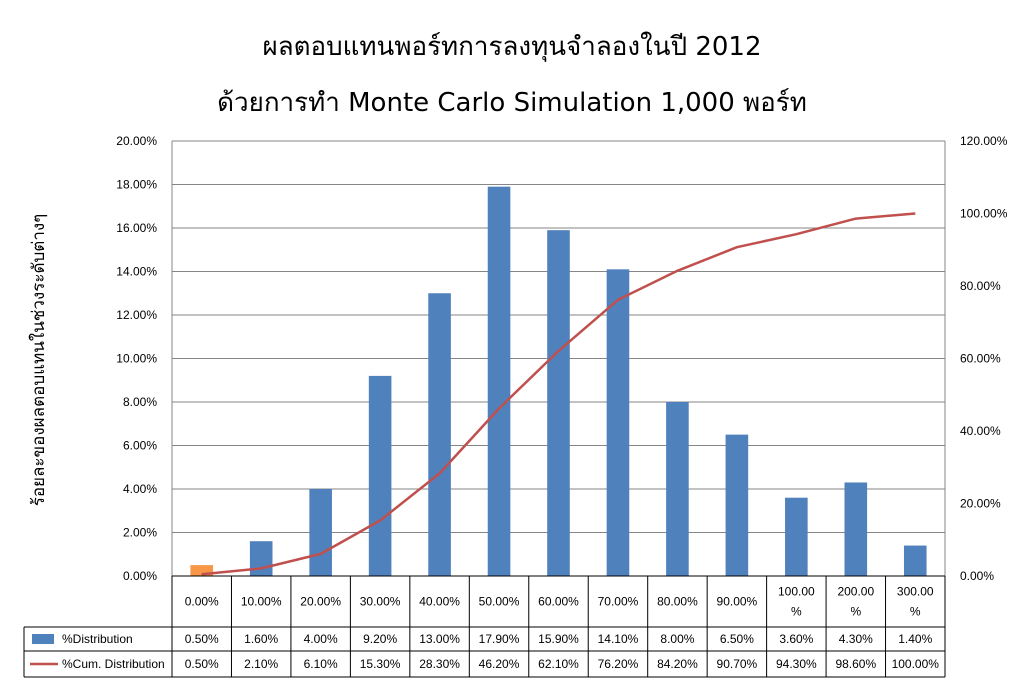 This screenshot has height=687, width=1024. Describe the element at coordinates (140, 446) in the screenshot. I see `y-left-tick-label: 6.00%` at that location.